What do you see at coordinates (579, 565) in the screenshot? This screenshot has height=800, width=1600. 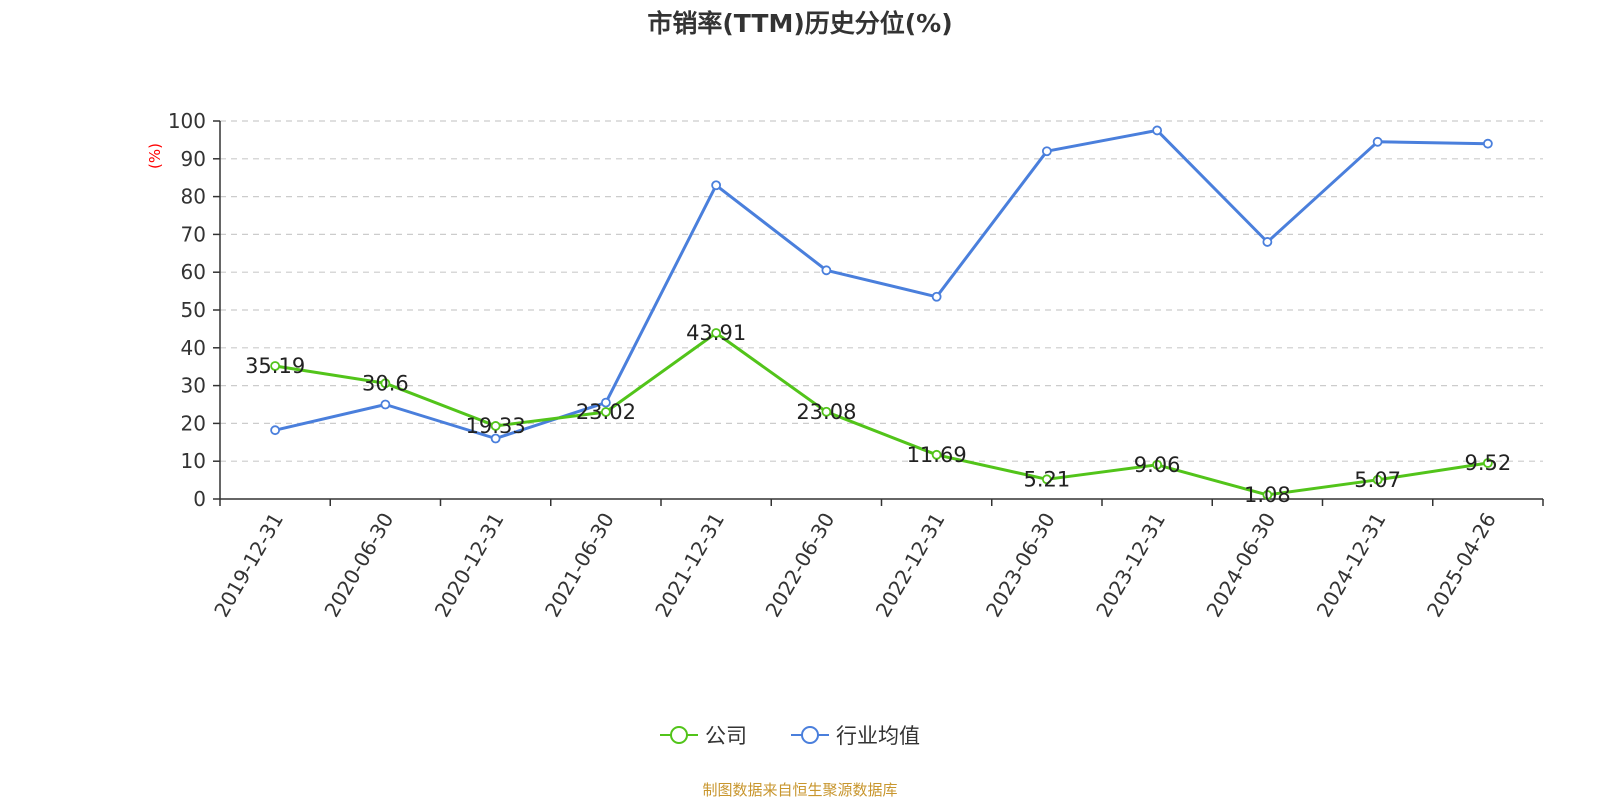 I see `x-tick-label: 2021-06-30` at bounding box center [579, 565].